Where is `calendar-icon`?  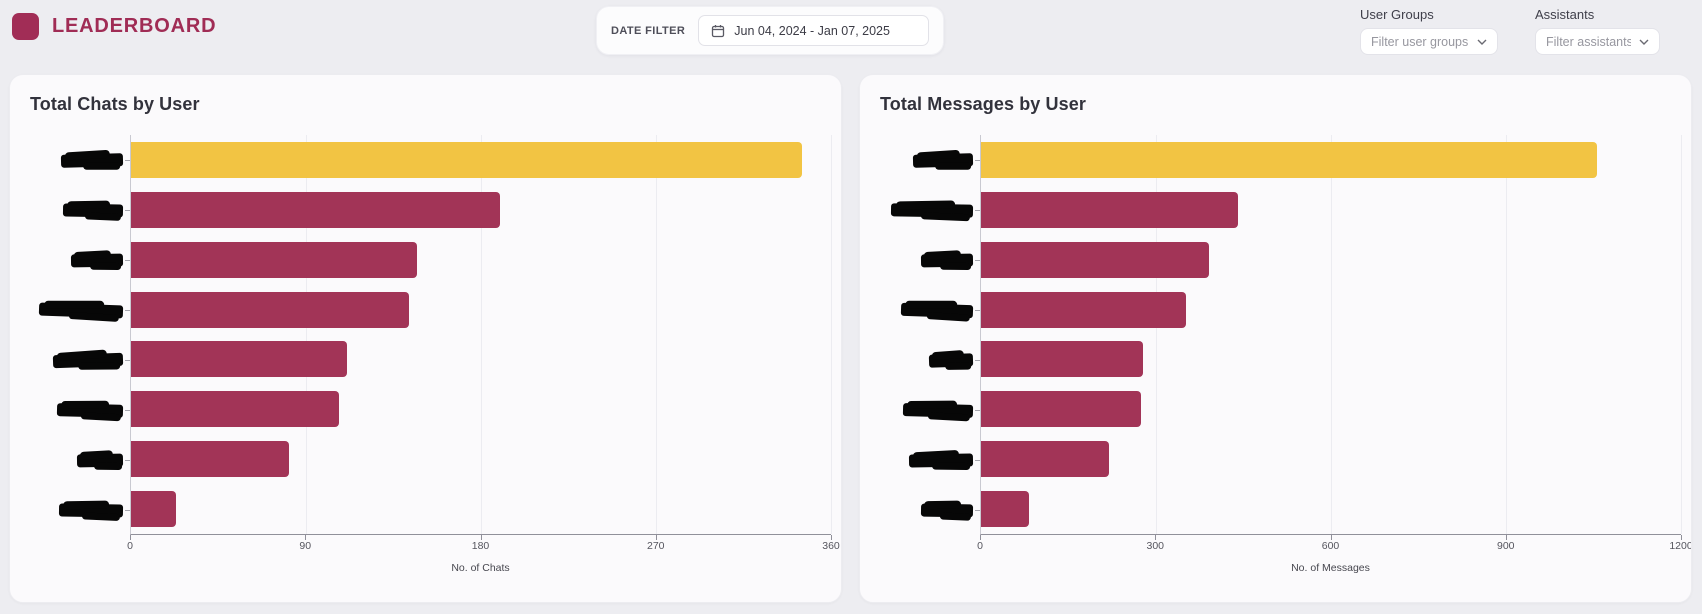
calendar-icon is located at coordinates (718, 31).